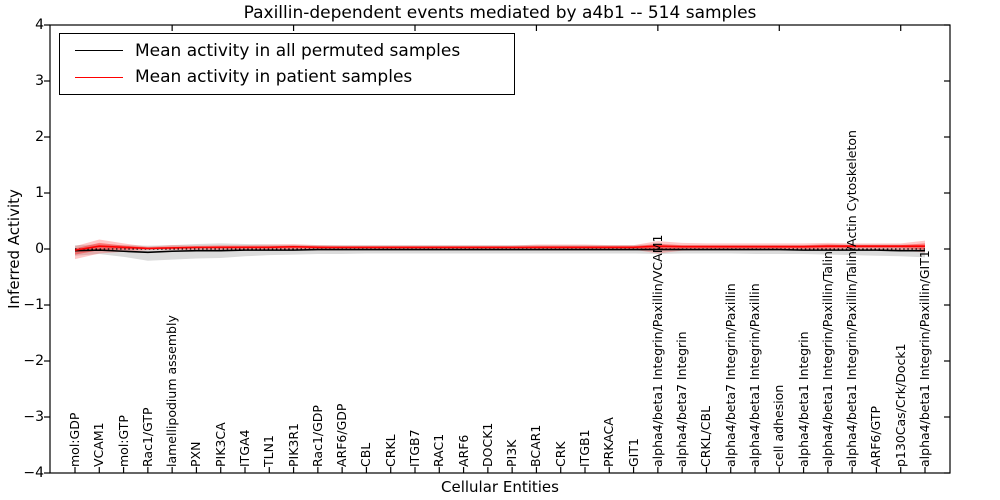 The height and width of the screenshot is (500, 1000). Describe the element at coordinates (274, 77) in the screenshot. I see `legend-label-patient: Mean activity in patient samples` at that location.